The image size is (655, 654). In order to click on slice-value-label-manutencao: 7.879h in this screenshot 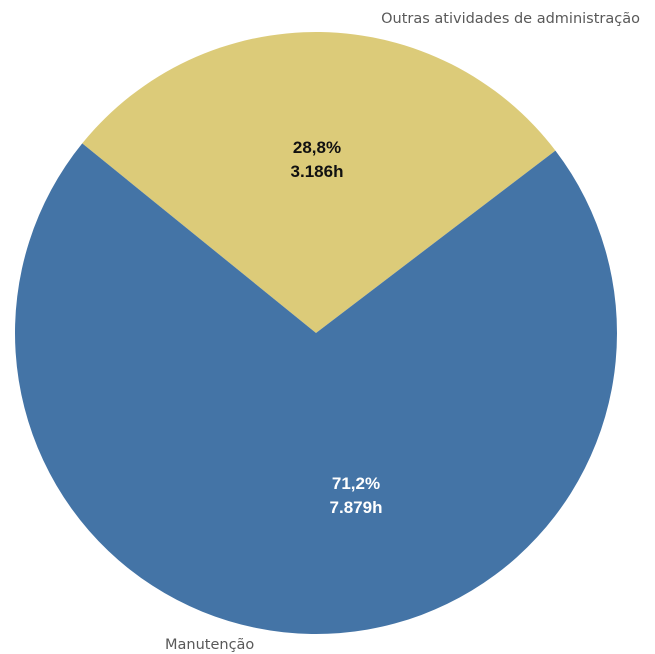, I will do `click(356, 507)`.